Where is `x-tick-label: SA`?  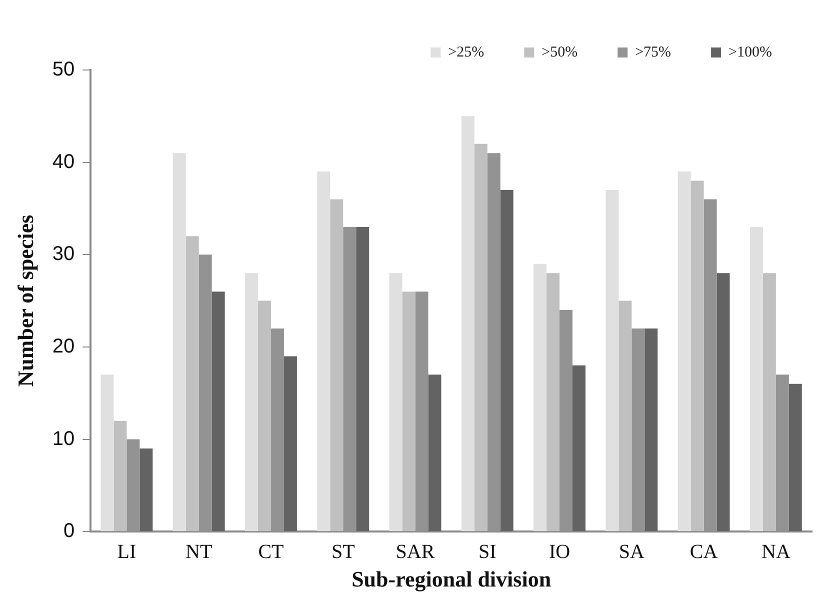
x-tick-label: SA is located at coordinates (631, 551).